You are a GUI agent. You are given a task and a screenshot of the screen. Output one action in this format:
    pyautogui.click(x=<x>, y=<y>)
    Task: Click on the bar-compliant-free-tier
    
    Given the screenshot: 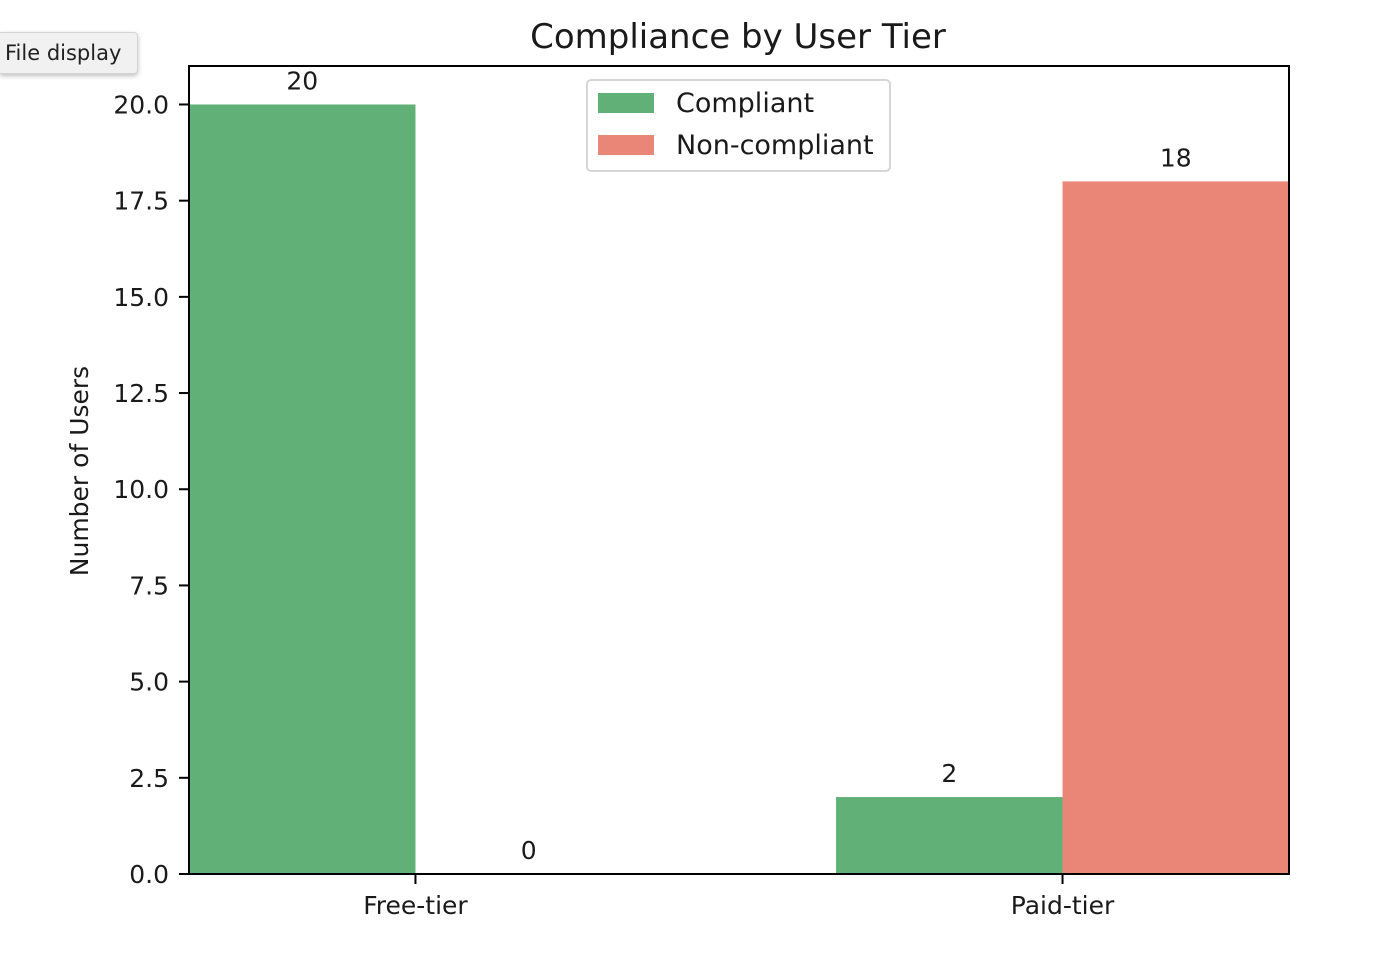 What is the action you would take?
    pyautogui.click(x=302, y=489)
    